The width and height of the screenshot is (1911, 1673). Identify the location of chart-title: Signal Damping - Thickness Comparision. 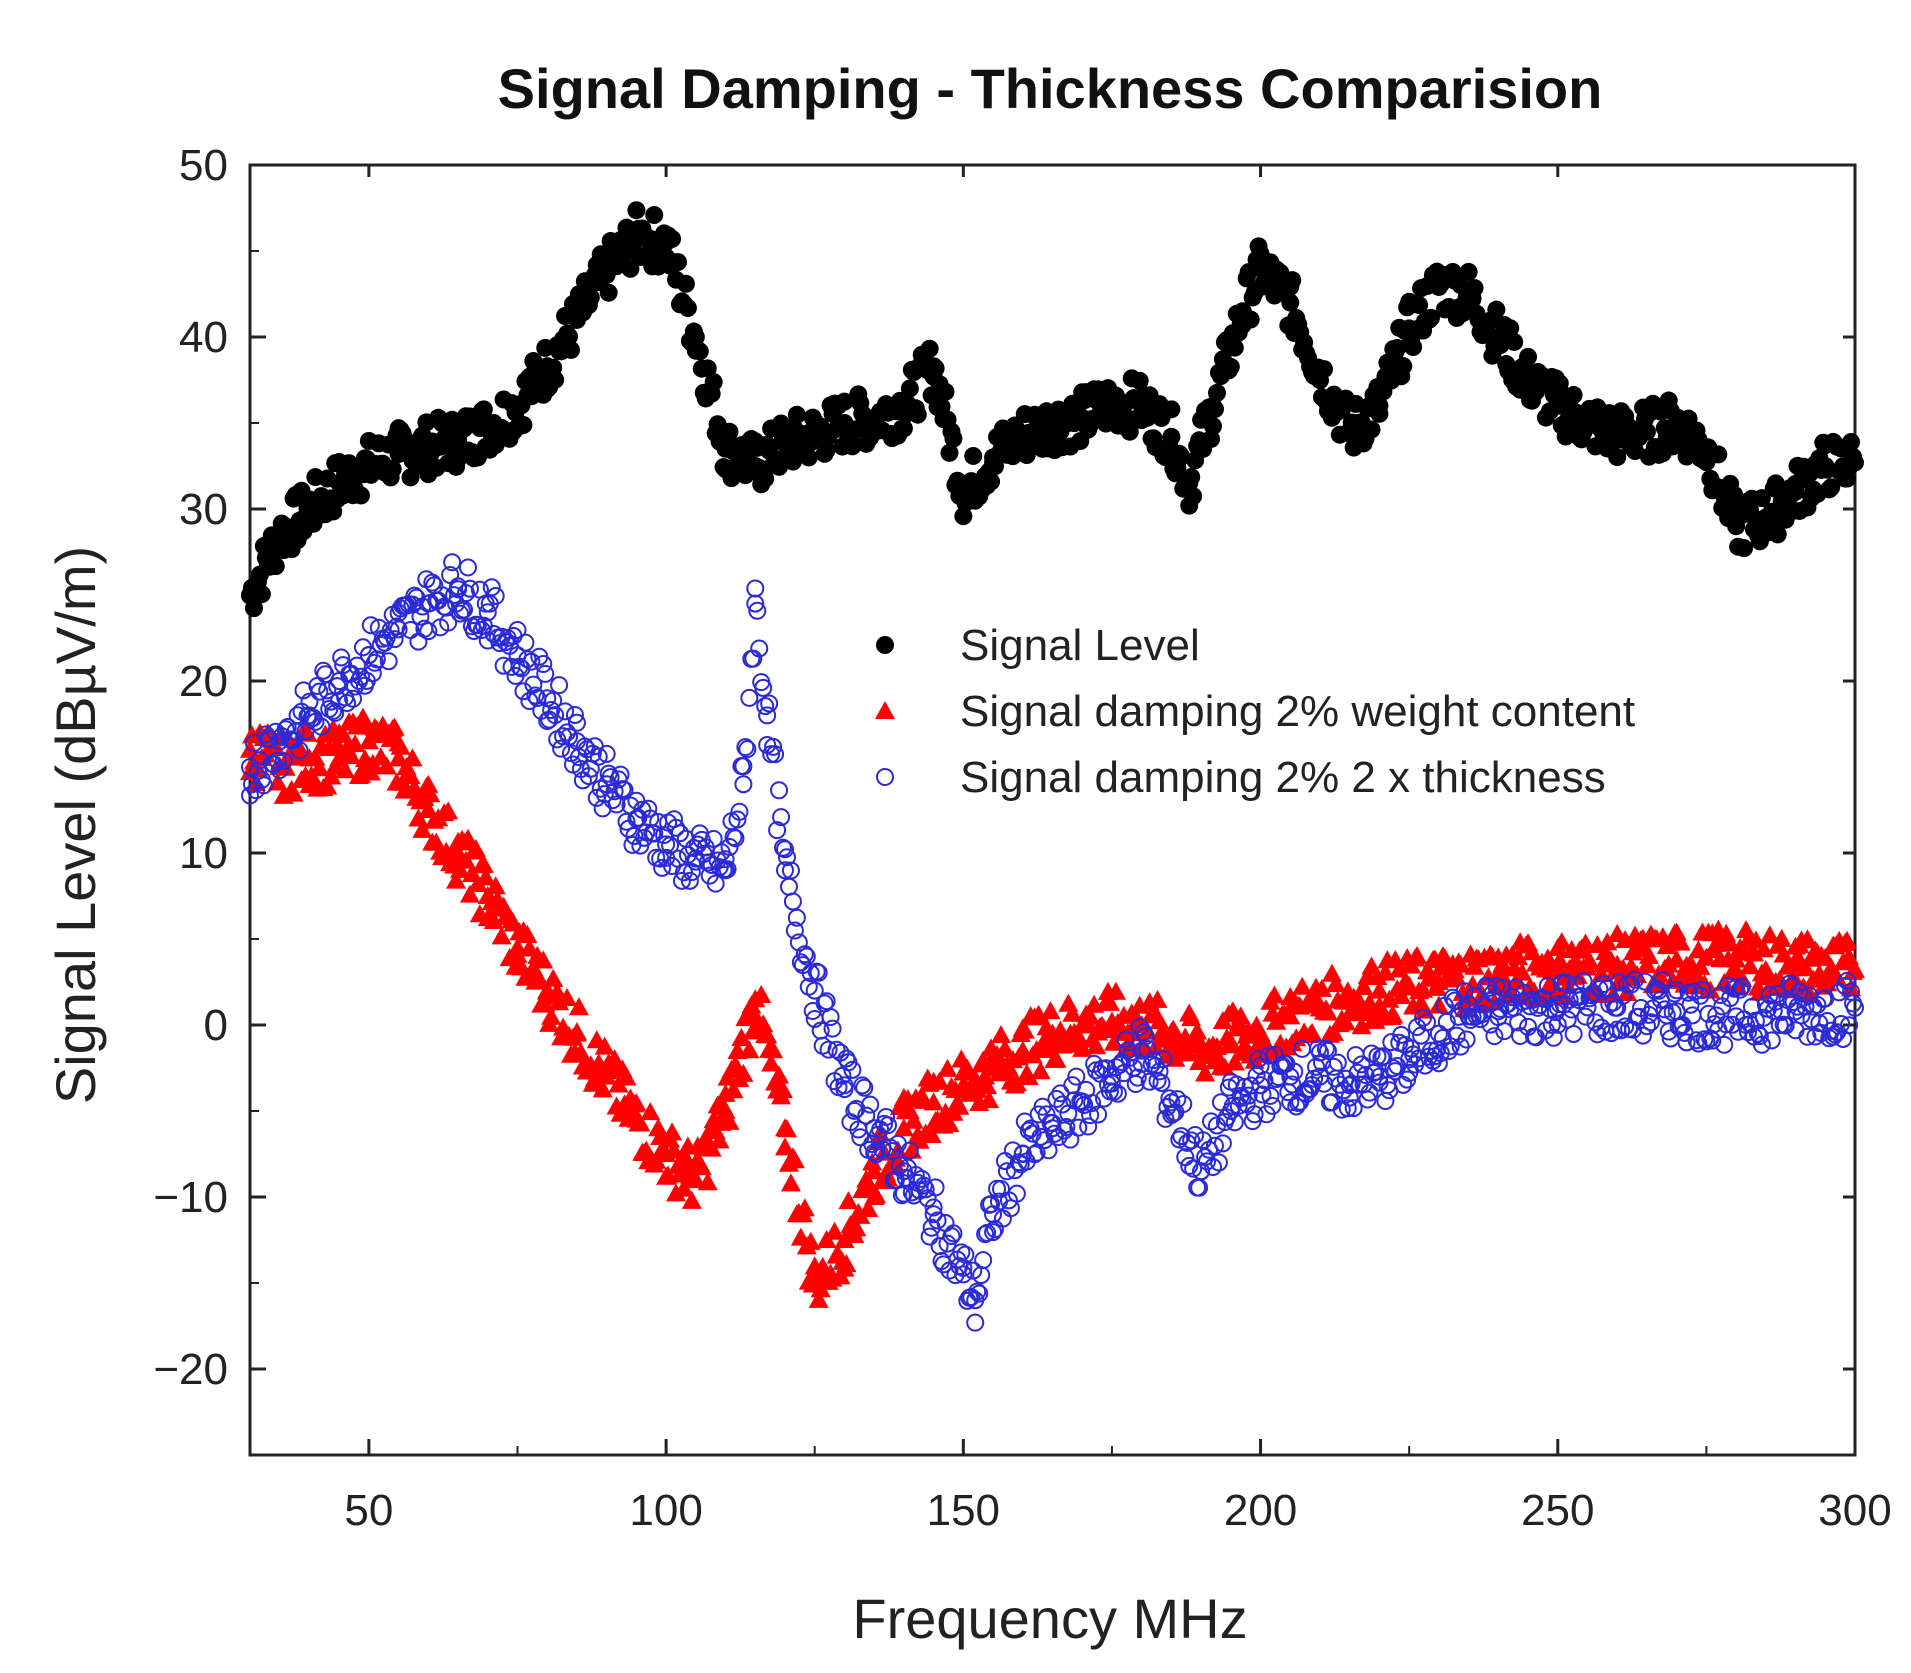
(1050, 88).